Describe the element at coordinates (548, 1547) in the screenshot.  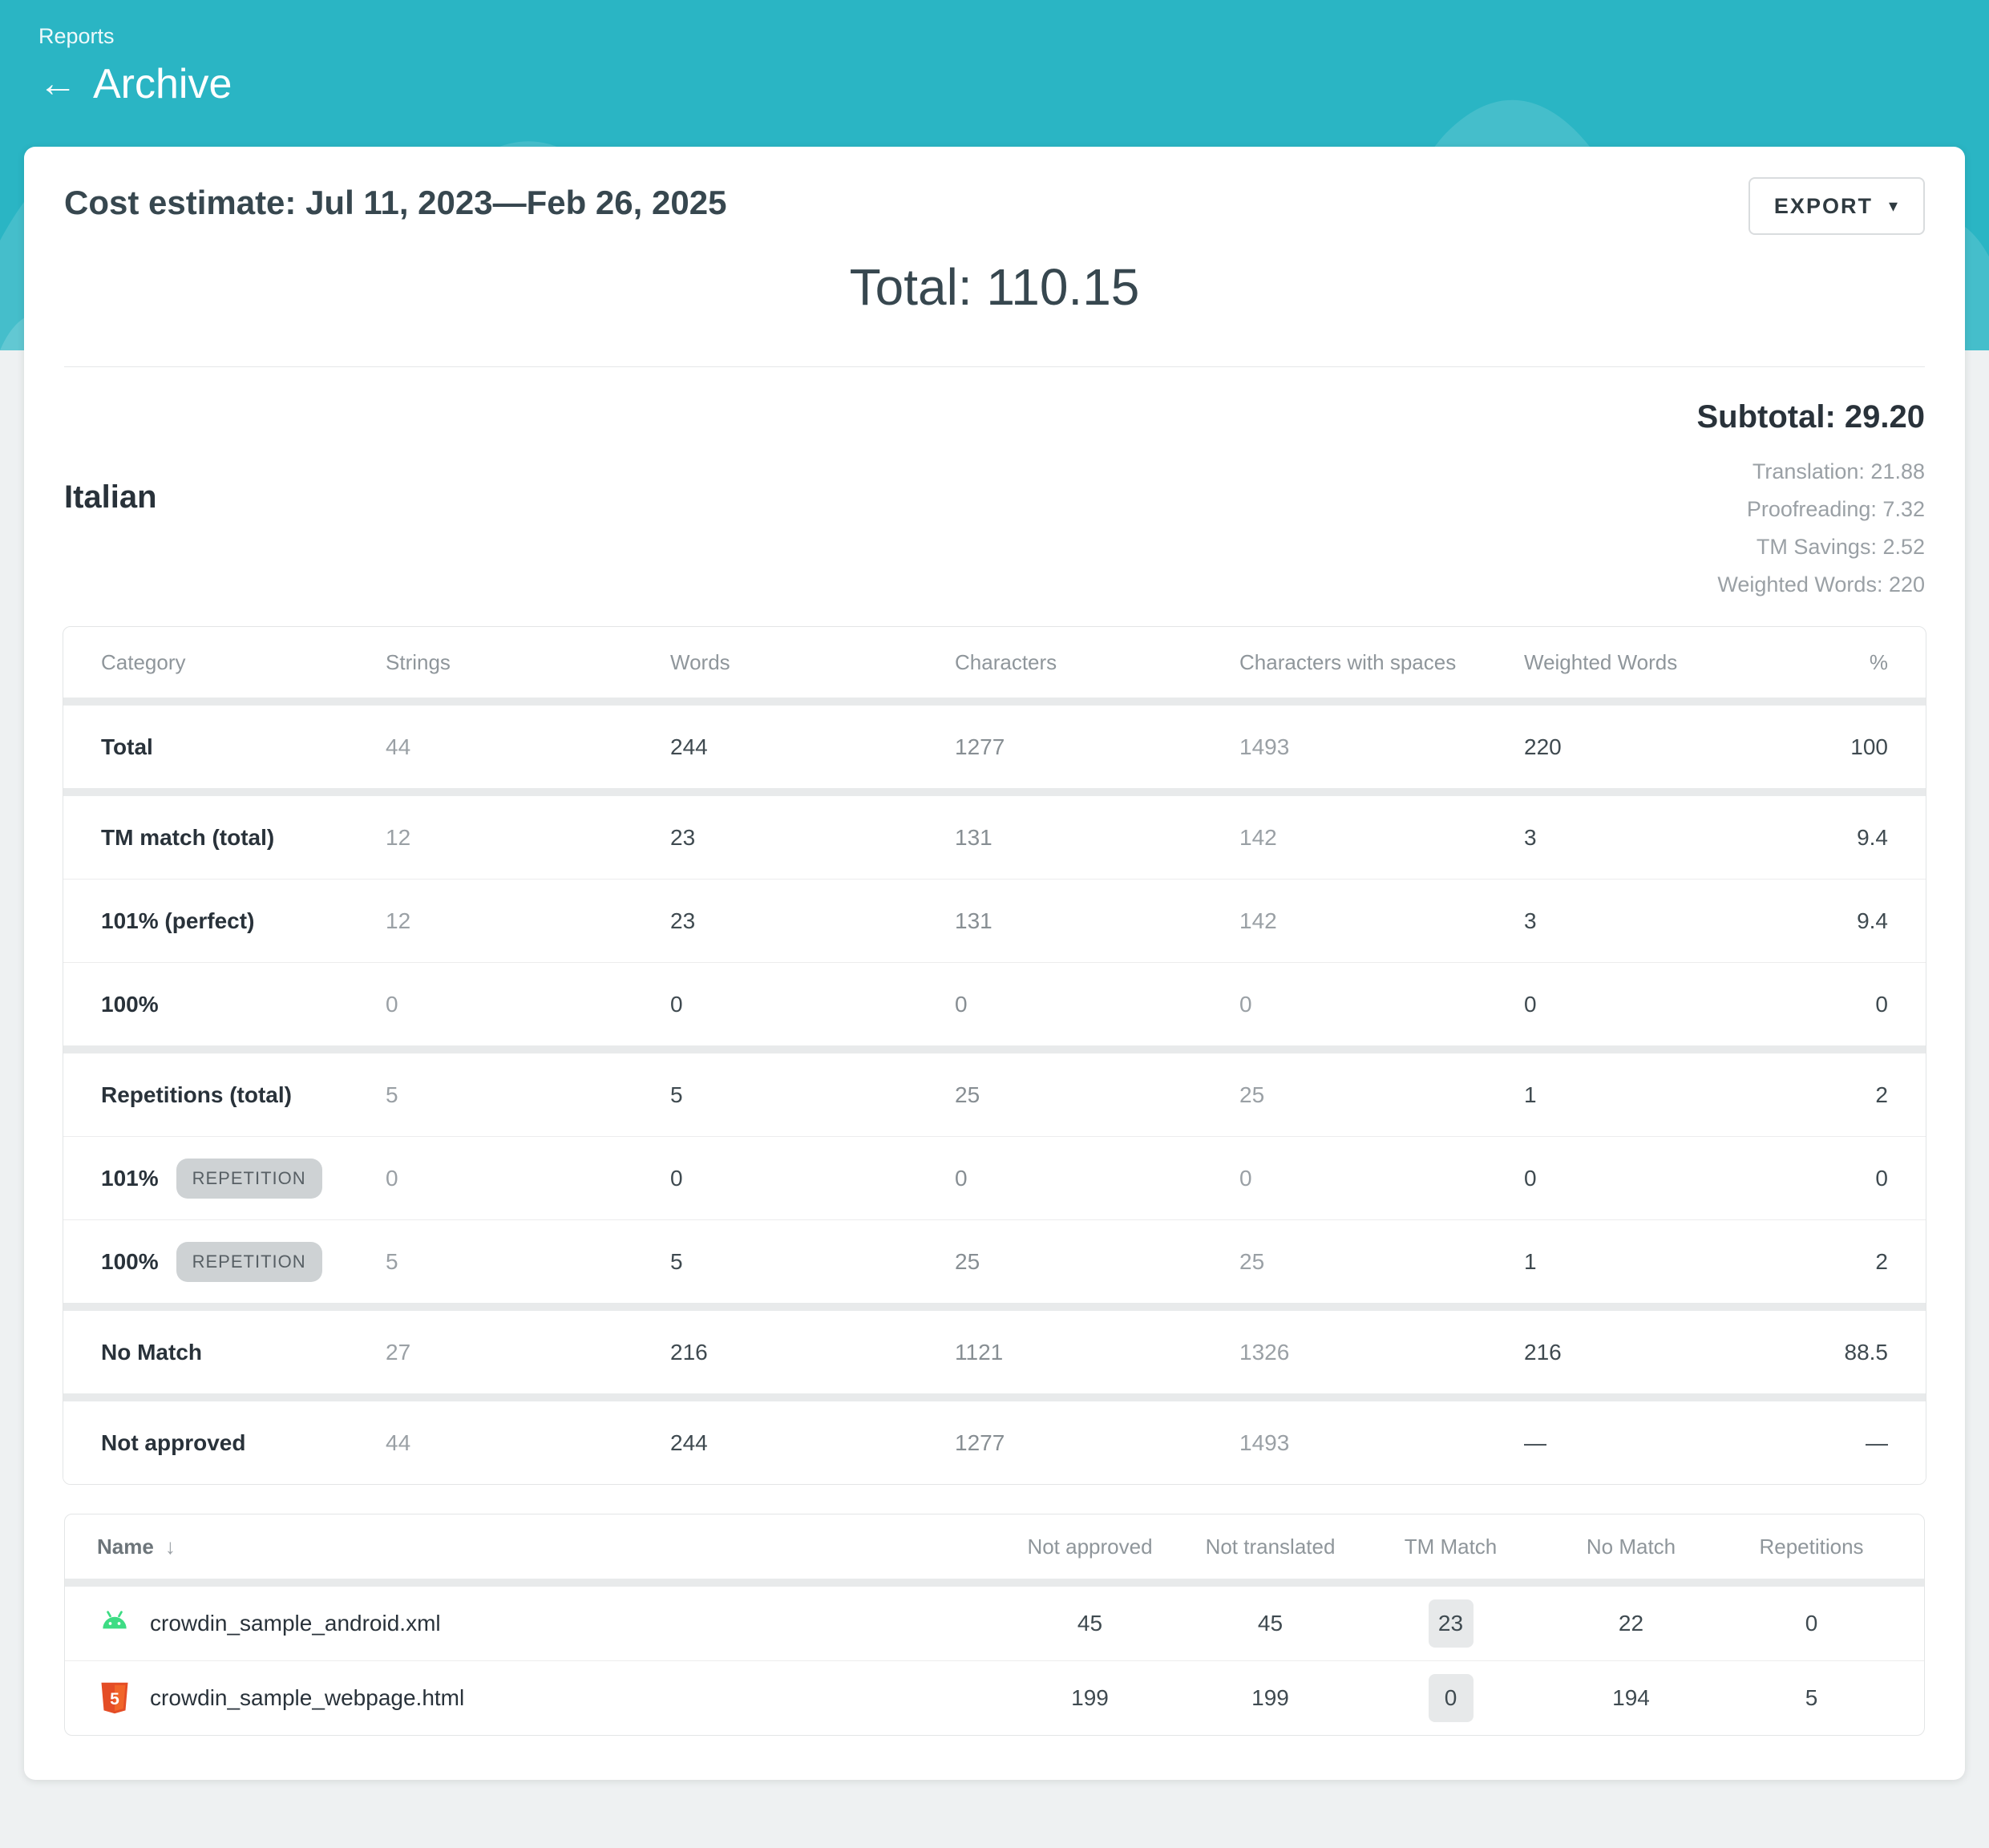
I see `col-header-name: Name ↓` at that location.